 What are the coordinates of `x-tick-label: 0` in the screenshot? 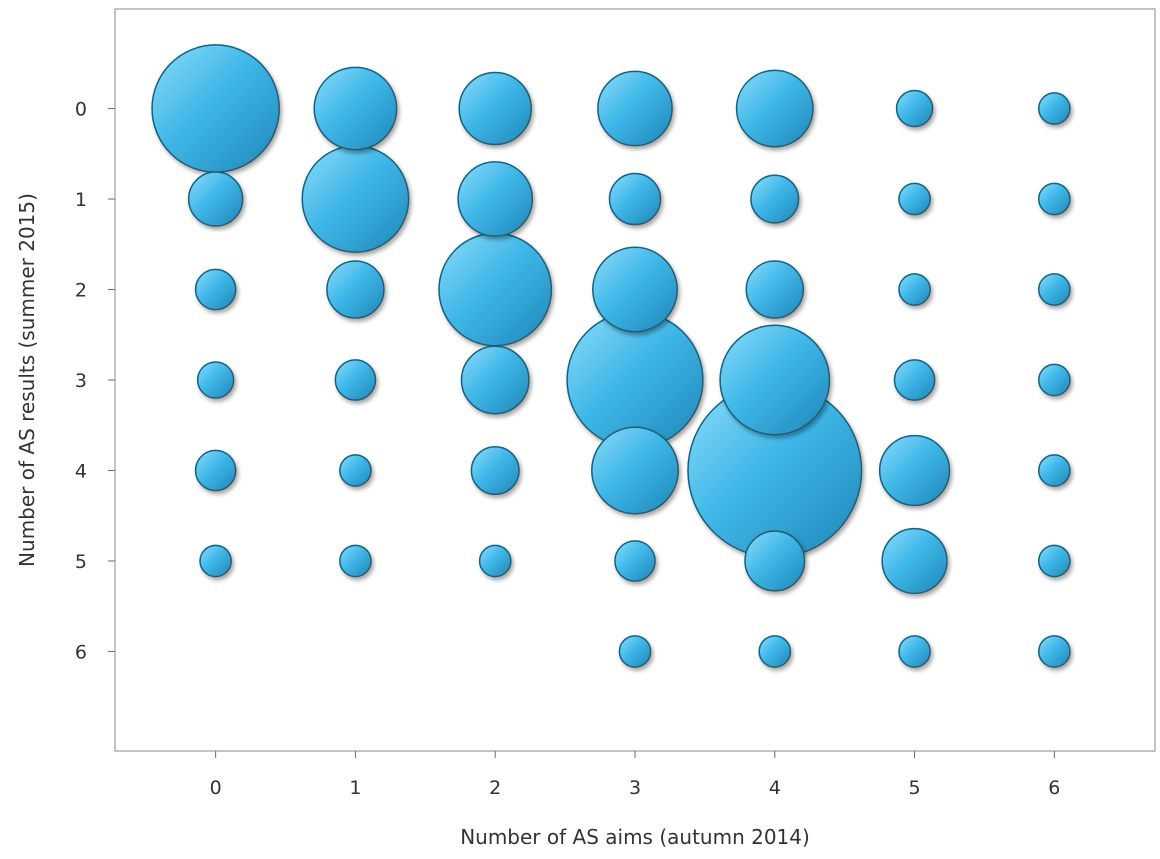 It's located at (216, 788).